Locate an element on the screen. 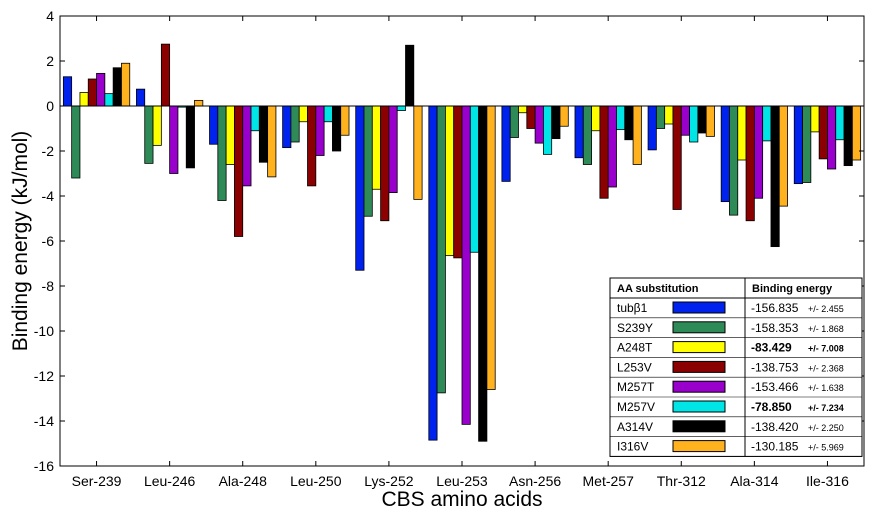 The image size is (876, 512). legend-series-label: S239Y is located at coordinates (635, 328).